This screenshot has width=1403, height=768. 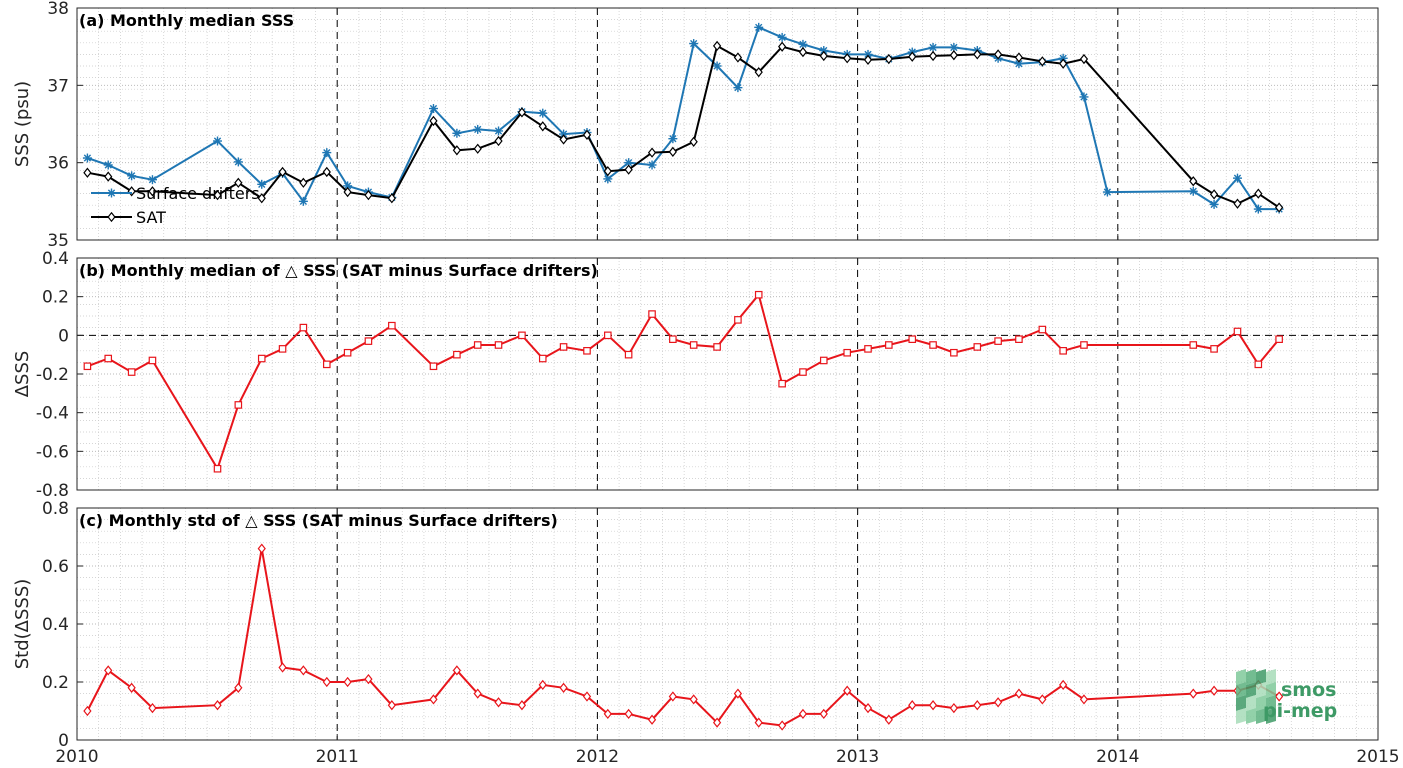 What do you see at coordinates (52, 375) in the screenshot?
I see `y-tick-label: -0.2` at bounding box center [52, 375].